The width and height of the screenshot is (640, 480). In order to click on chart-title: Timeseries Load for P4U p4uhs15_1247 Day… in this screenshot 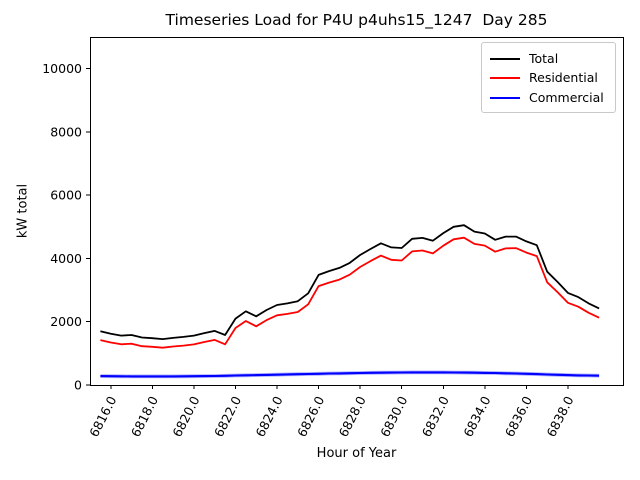, I will do `click(356, 20)`.